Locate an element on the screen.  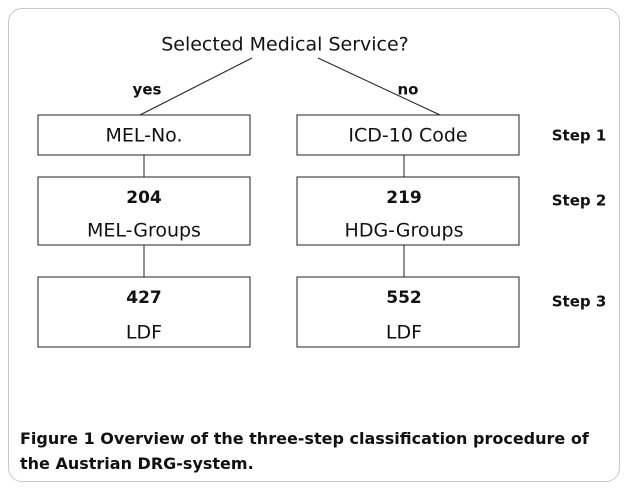
box-label: ICD-10 Code is located at coordinates (407, 136).